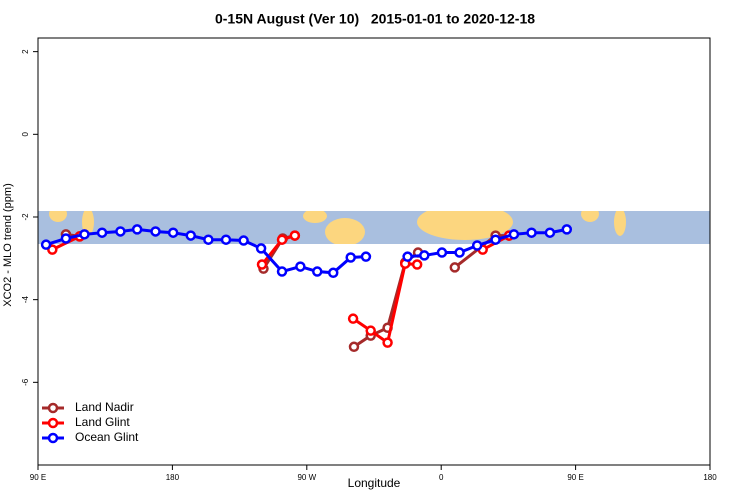 This screenshot has height=500, width=750. Describe the element at coordinates (306, 477) in the screenshot. I see `x-tick-label: 90 W` at that location.